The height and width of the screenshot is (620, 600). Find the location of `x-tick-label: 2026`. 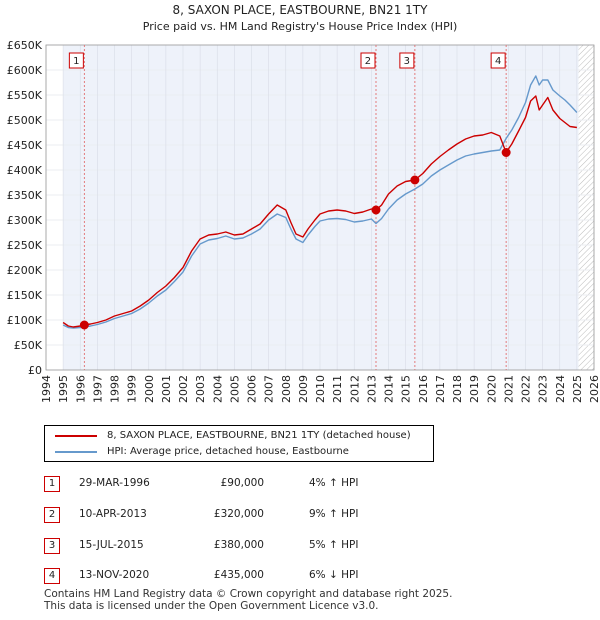

x-tick-label: 2026 is located at coordinates (594, 389).